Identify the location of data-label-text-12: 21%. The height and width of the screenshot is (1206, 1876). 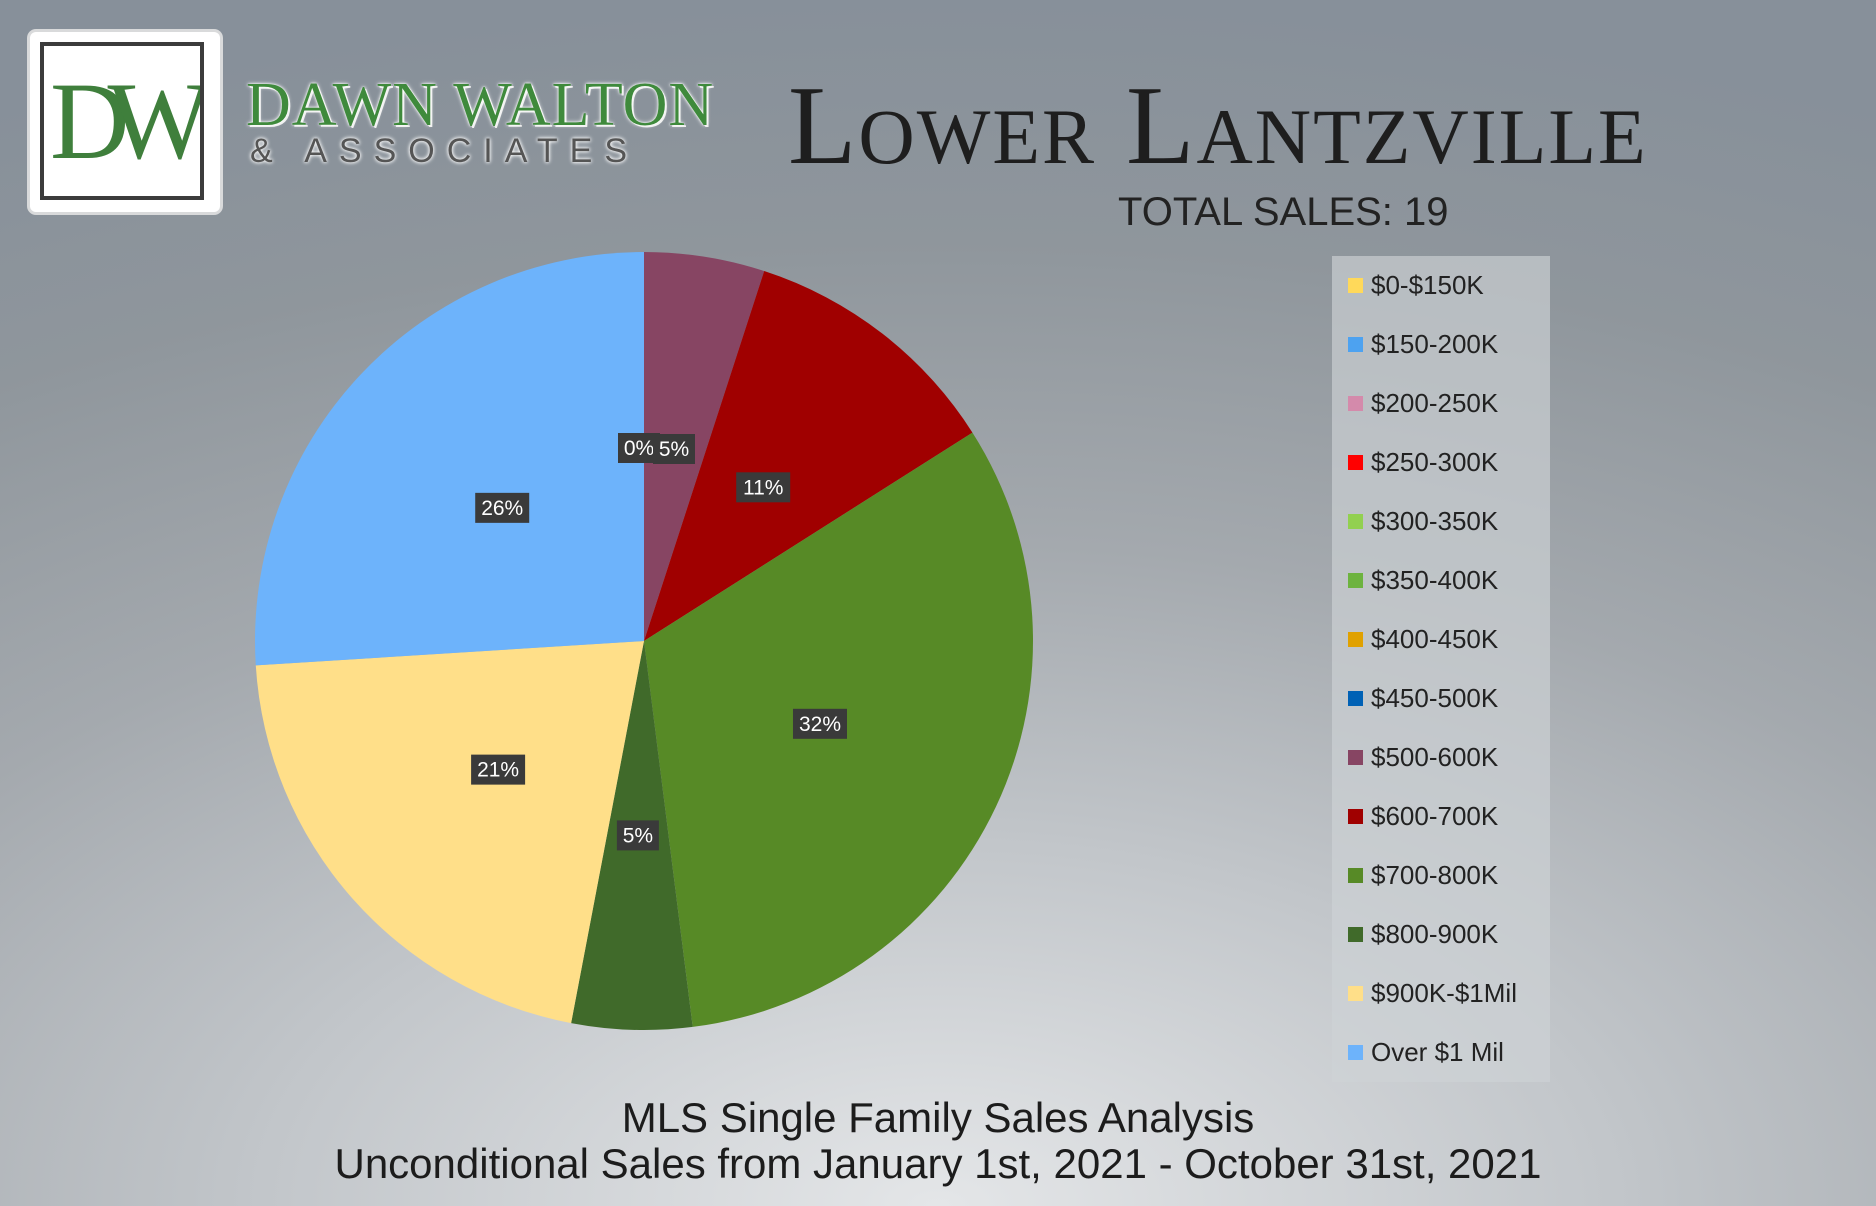
(498, 770).